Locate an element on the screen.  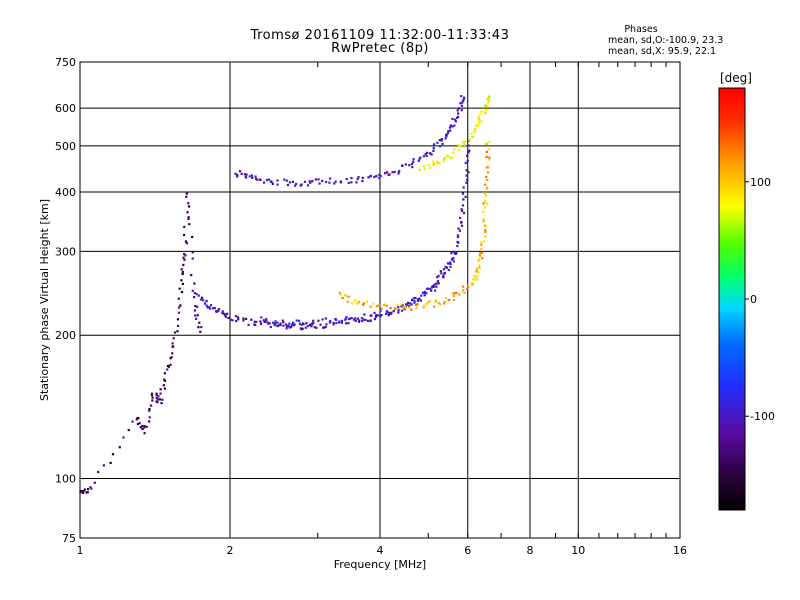
phase-stats-x-mode: mean, sd,X: 95.9, 22.1 is located at coordinates (662, 51).